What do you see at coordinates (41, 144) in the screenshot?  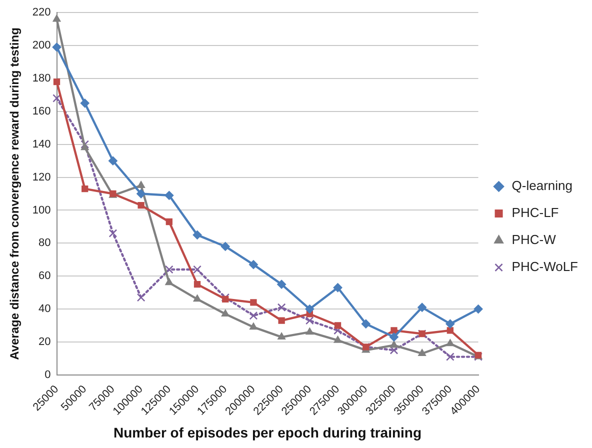 I see `y-tick-label: 140` at bounding box center [41, 144].